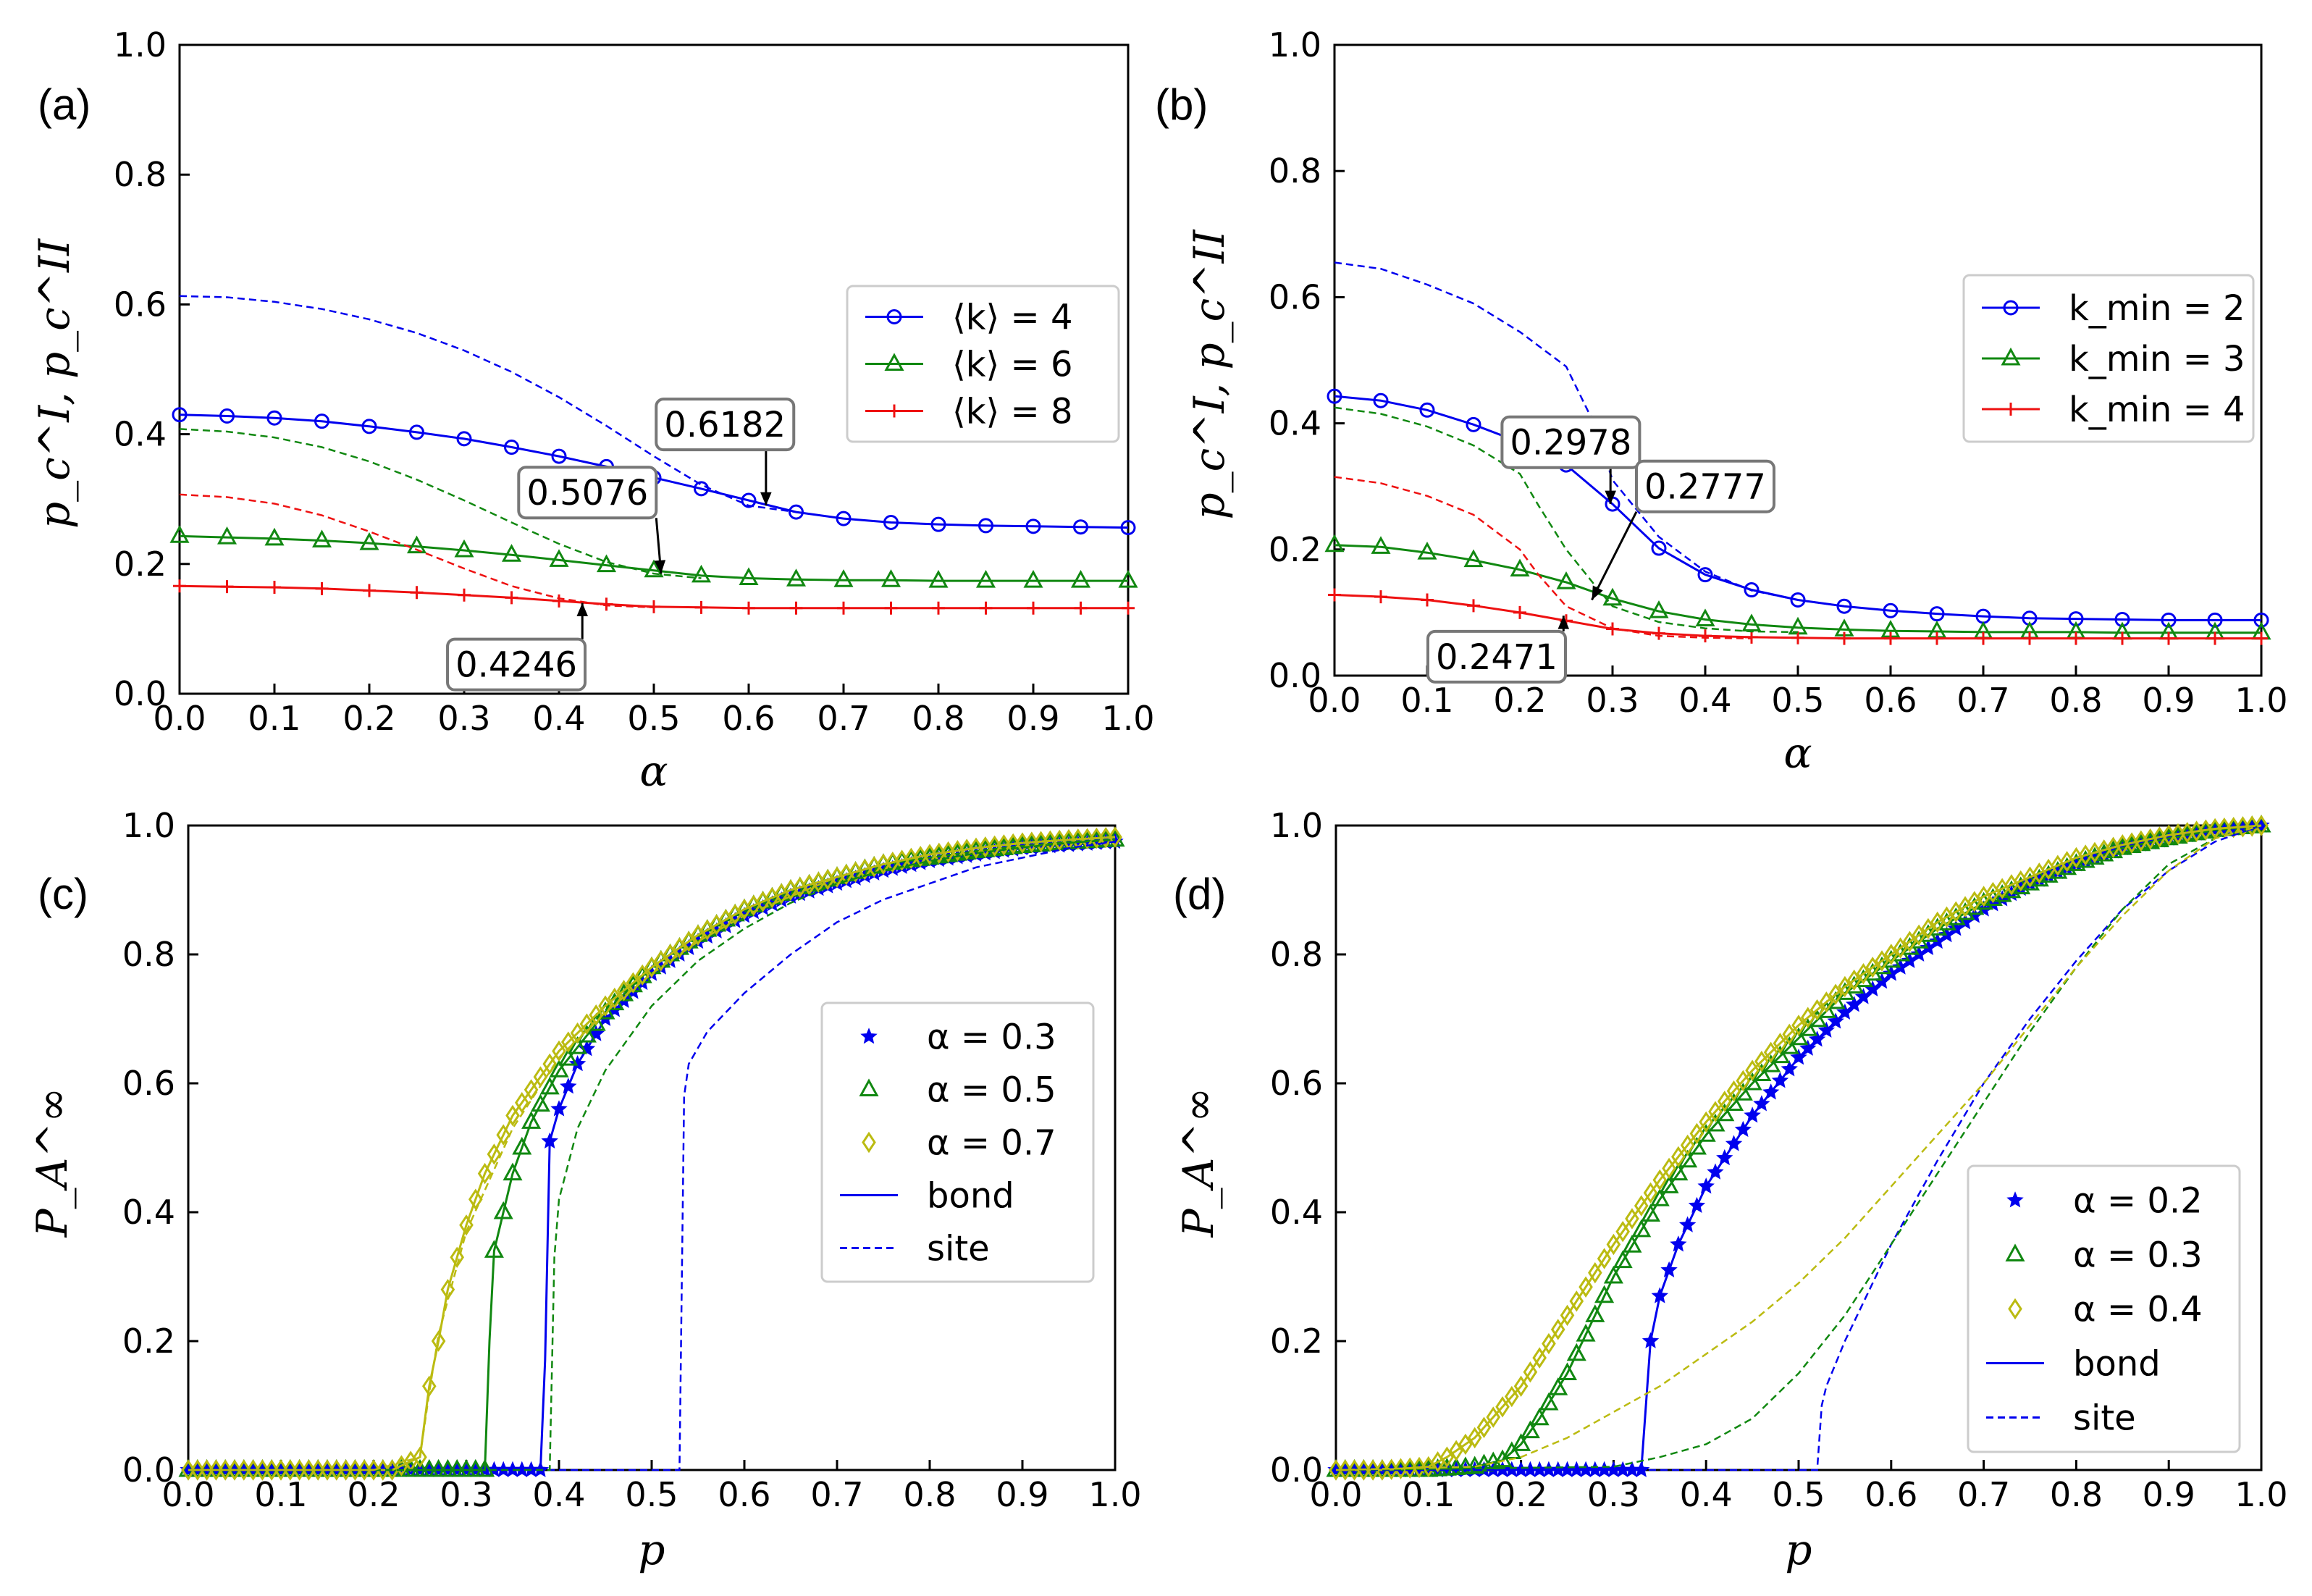  I want to click on annotation: 0.2777, so click(1683, 530).